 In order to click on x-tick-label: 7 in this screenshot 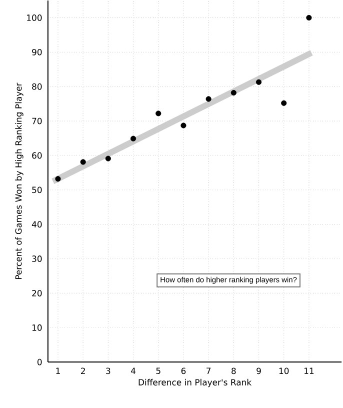, I will do `click(208, 371)`.